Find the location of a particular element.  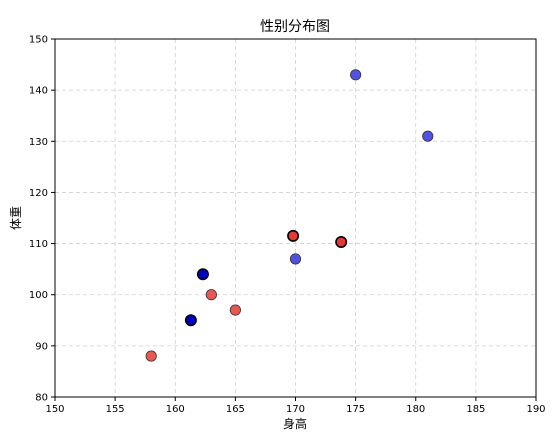

y-tick-label: 110 is located at coordinates (38, 244).